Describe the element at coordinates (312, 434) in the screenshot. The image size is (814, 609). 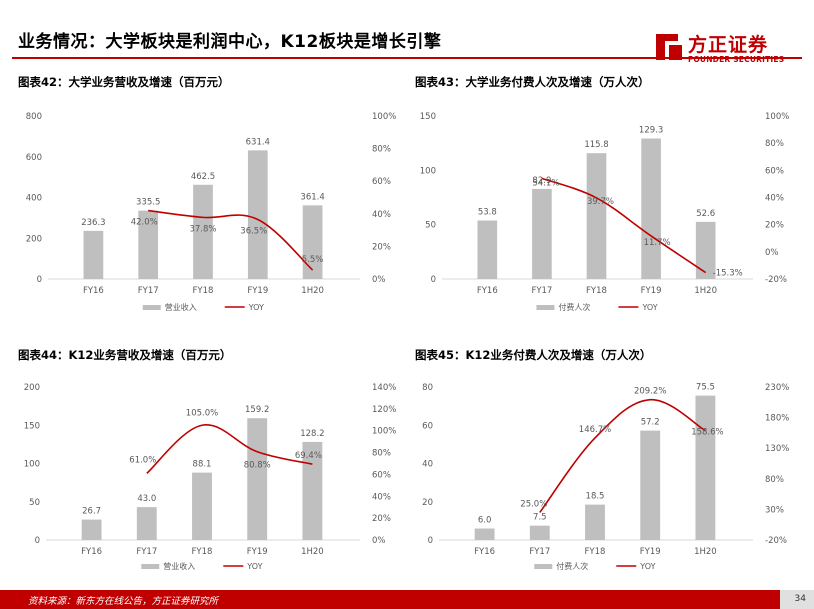
I see `bar-value-label: 128.2` at that location.